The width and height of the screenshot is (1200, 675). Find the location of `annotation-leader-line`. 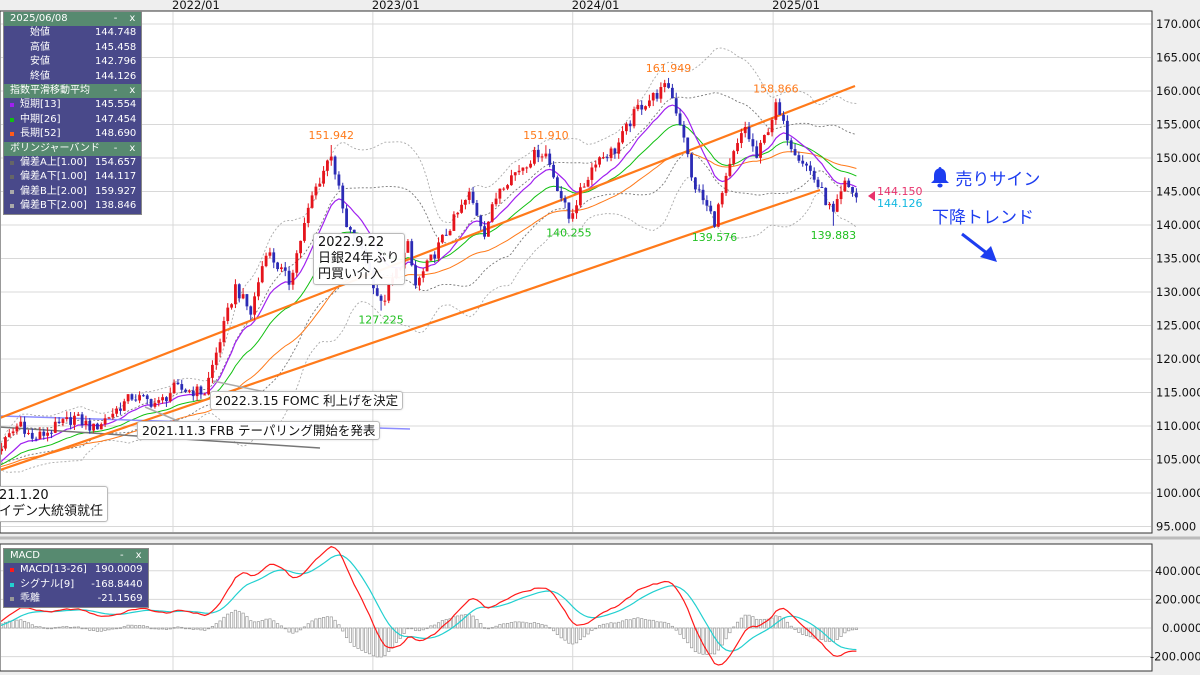

annotation-leader-line is located at coordinates (161, 414).